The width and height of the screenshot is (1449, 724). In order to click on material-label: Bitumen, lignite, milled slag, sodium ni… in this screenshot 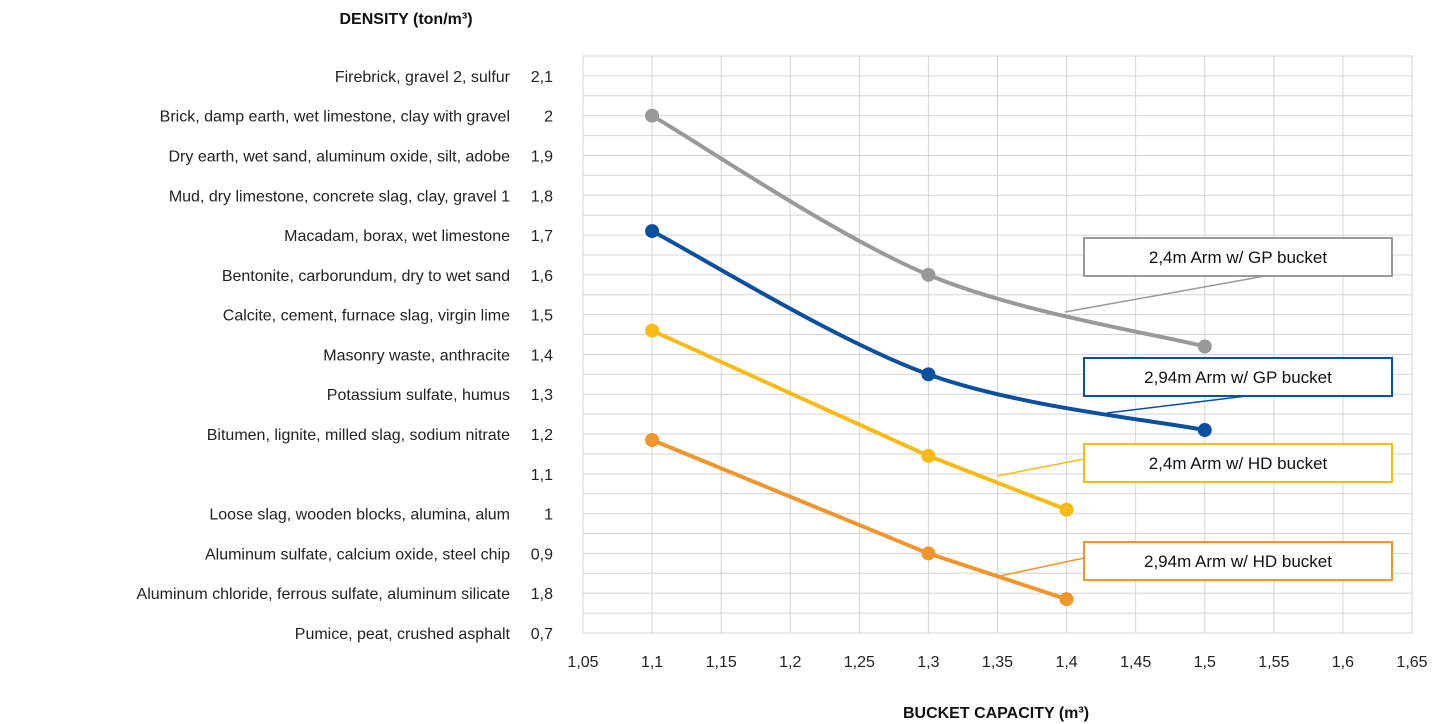, I will do `click(358, 435)`.